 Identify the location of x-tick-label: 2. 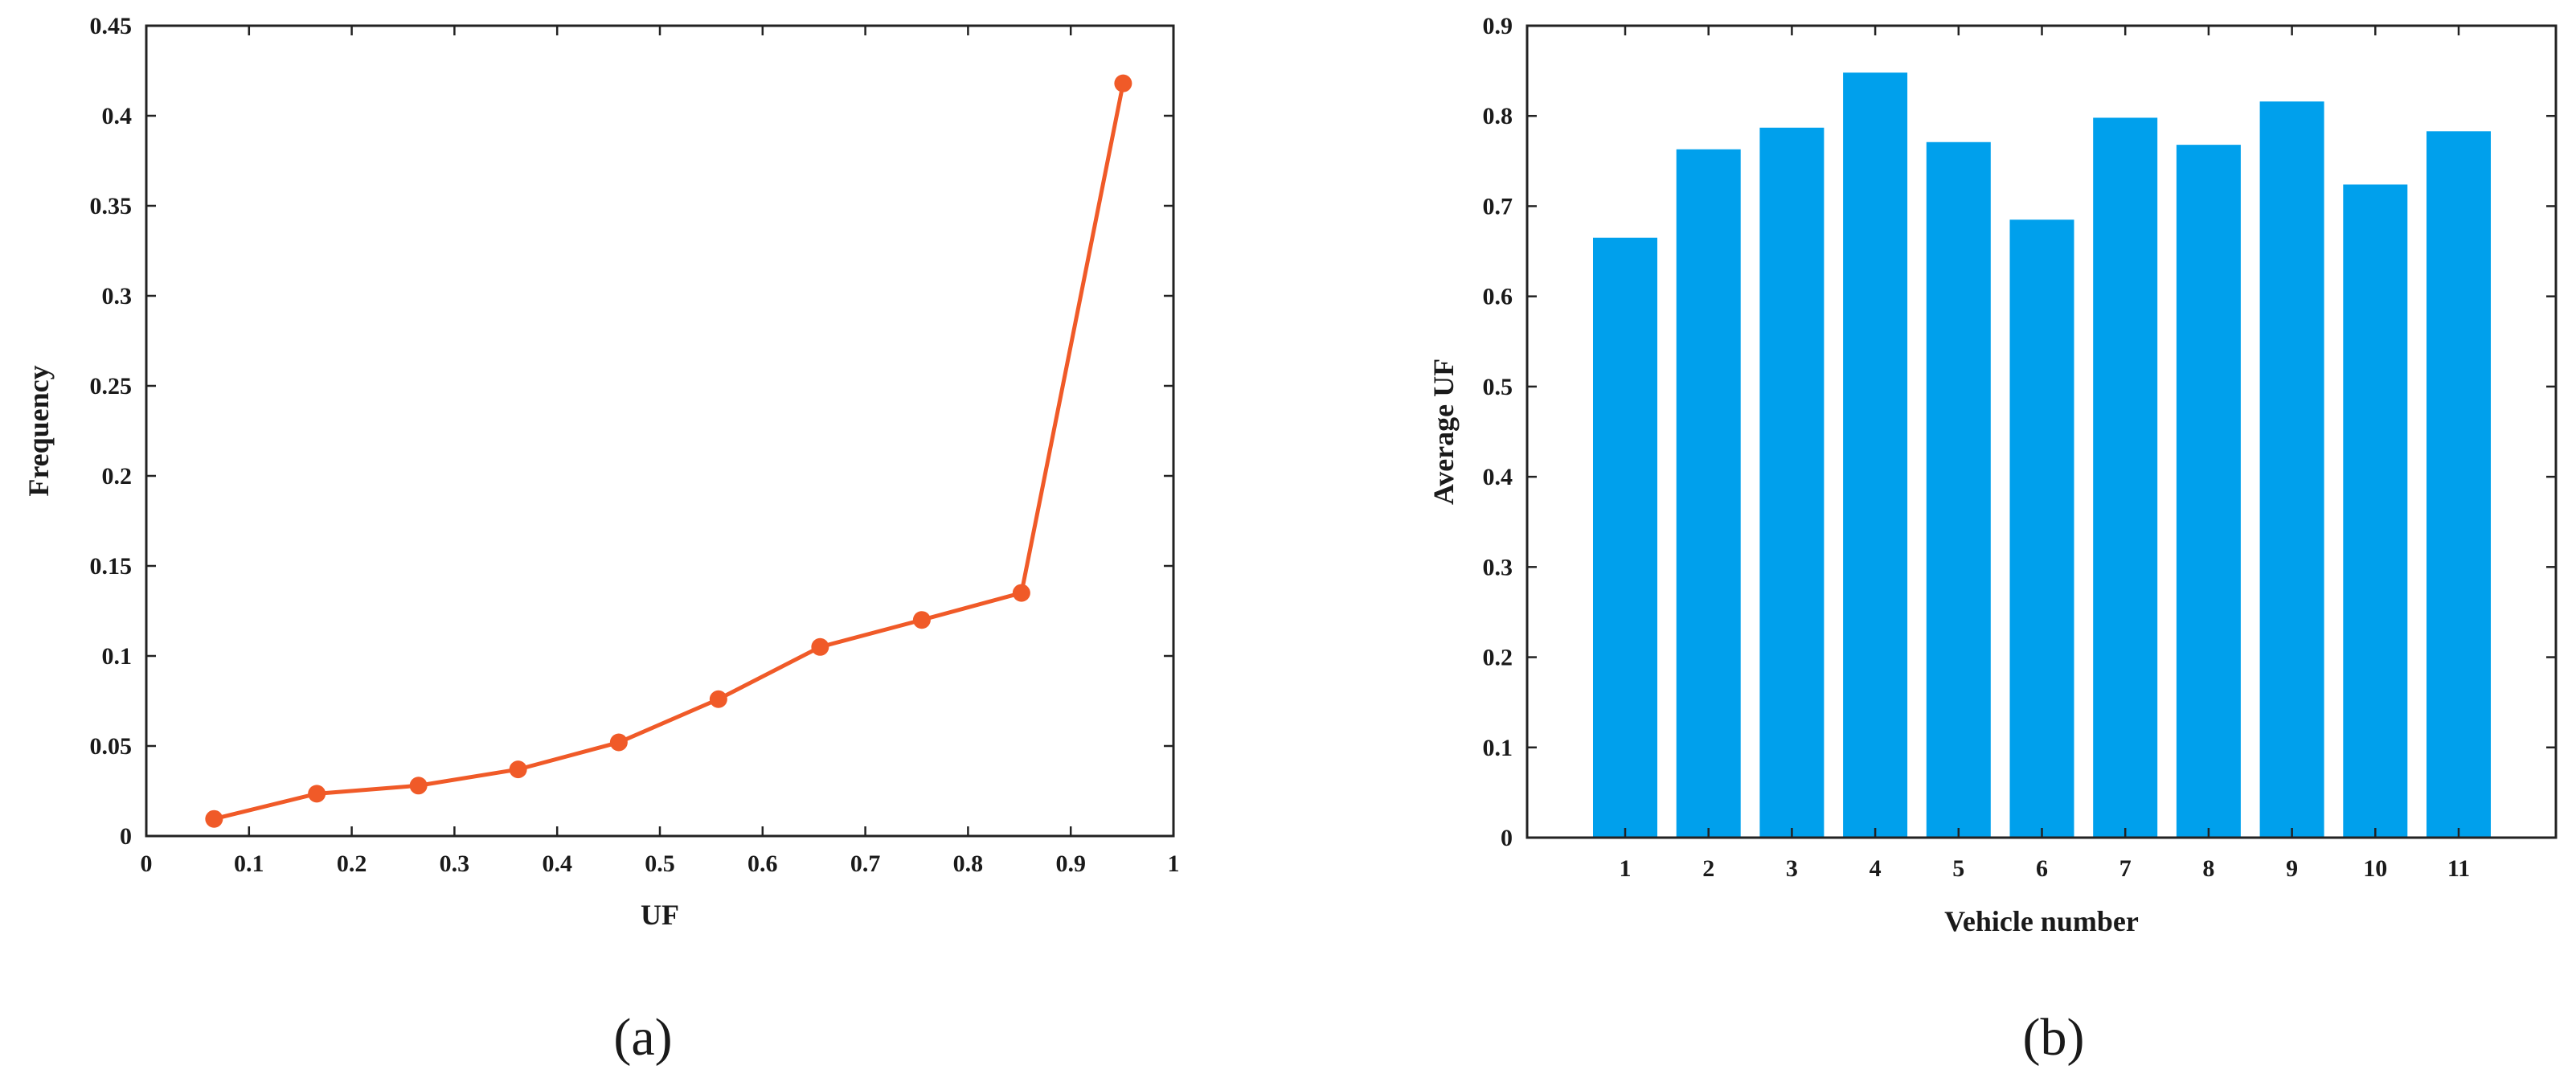
(1708, 868).